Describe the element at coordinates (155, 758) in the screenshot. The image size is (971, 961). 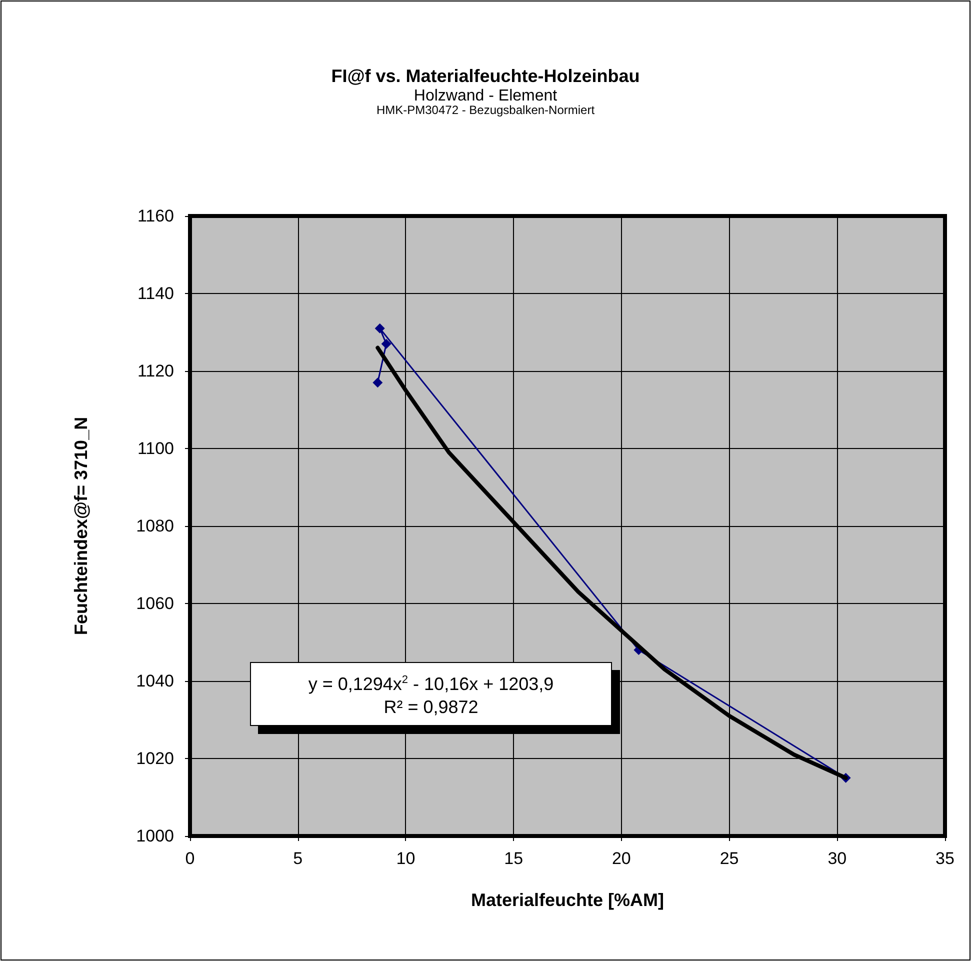
I see `y-tick-label: 1020` at that location.